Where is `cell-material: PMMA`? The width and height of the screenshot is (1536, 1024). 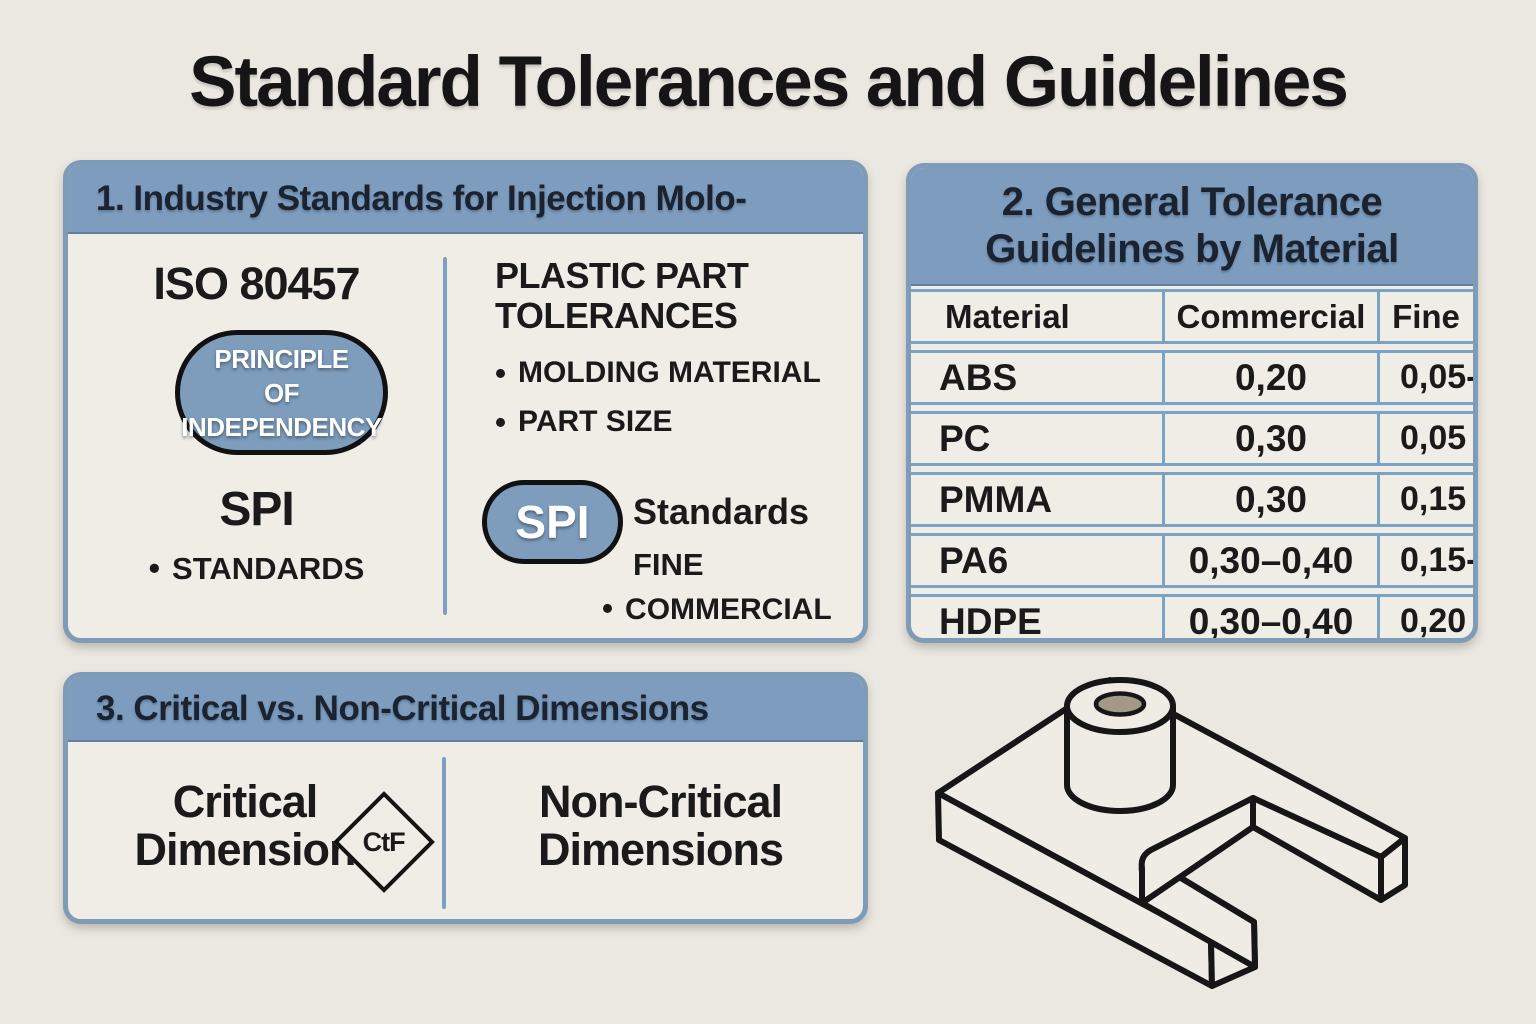 cell-material: PMMA is located at coordinates (1036, 499).